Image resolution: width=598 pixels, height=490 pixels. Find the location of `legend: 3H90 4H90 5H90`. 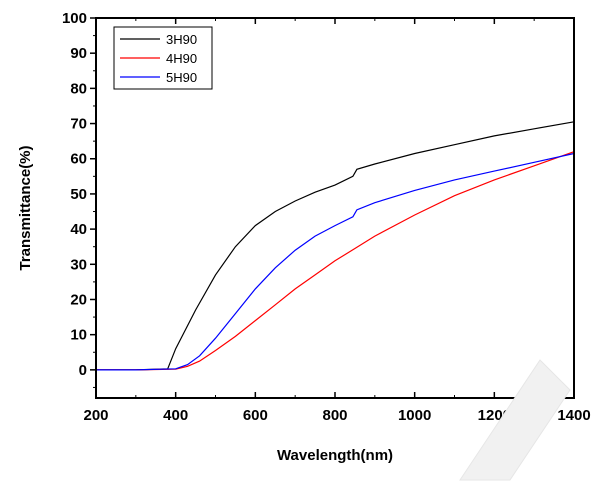

legend: 3H90 4H90 5H90 is located at coordinates (163, 58).